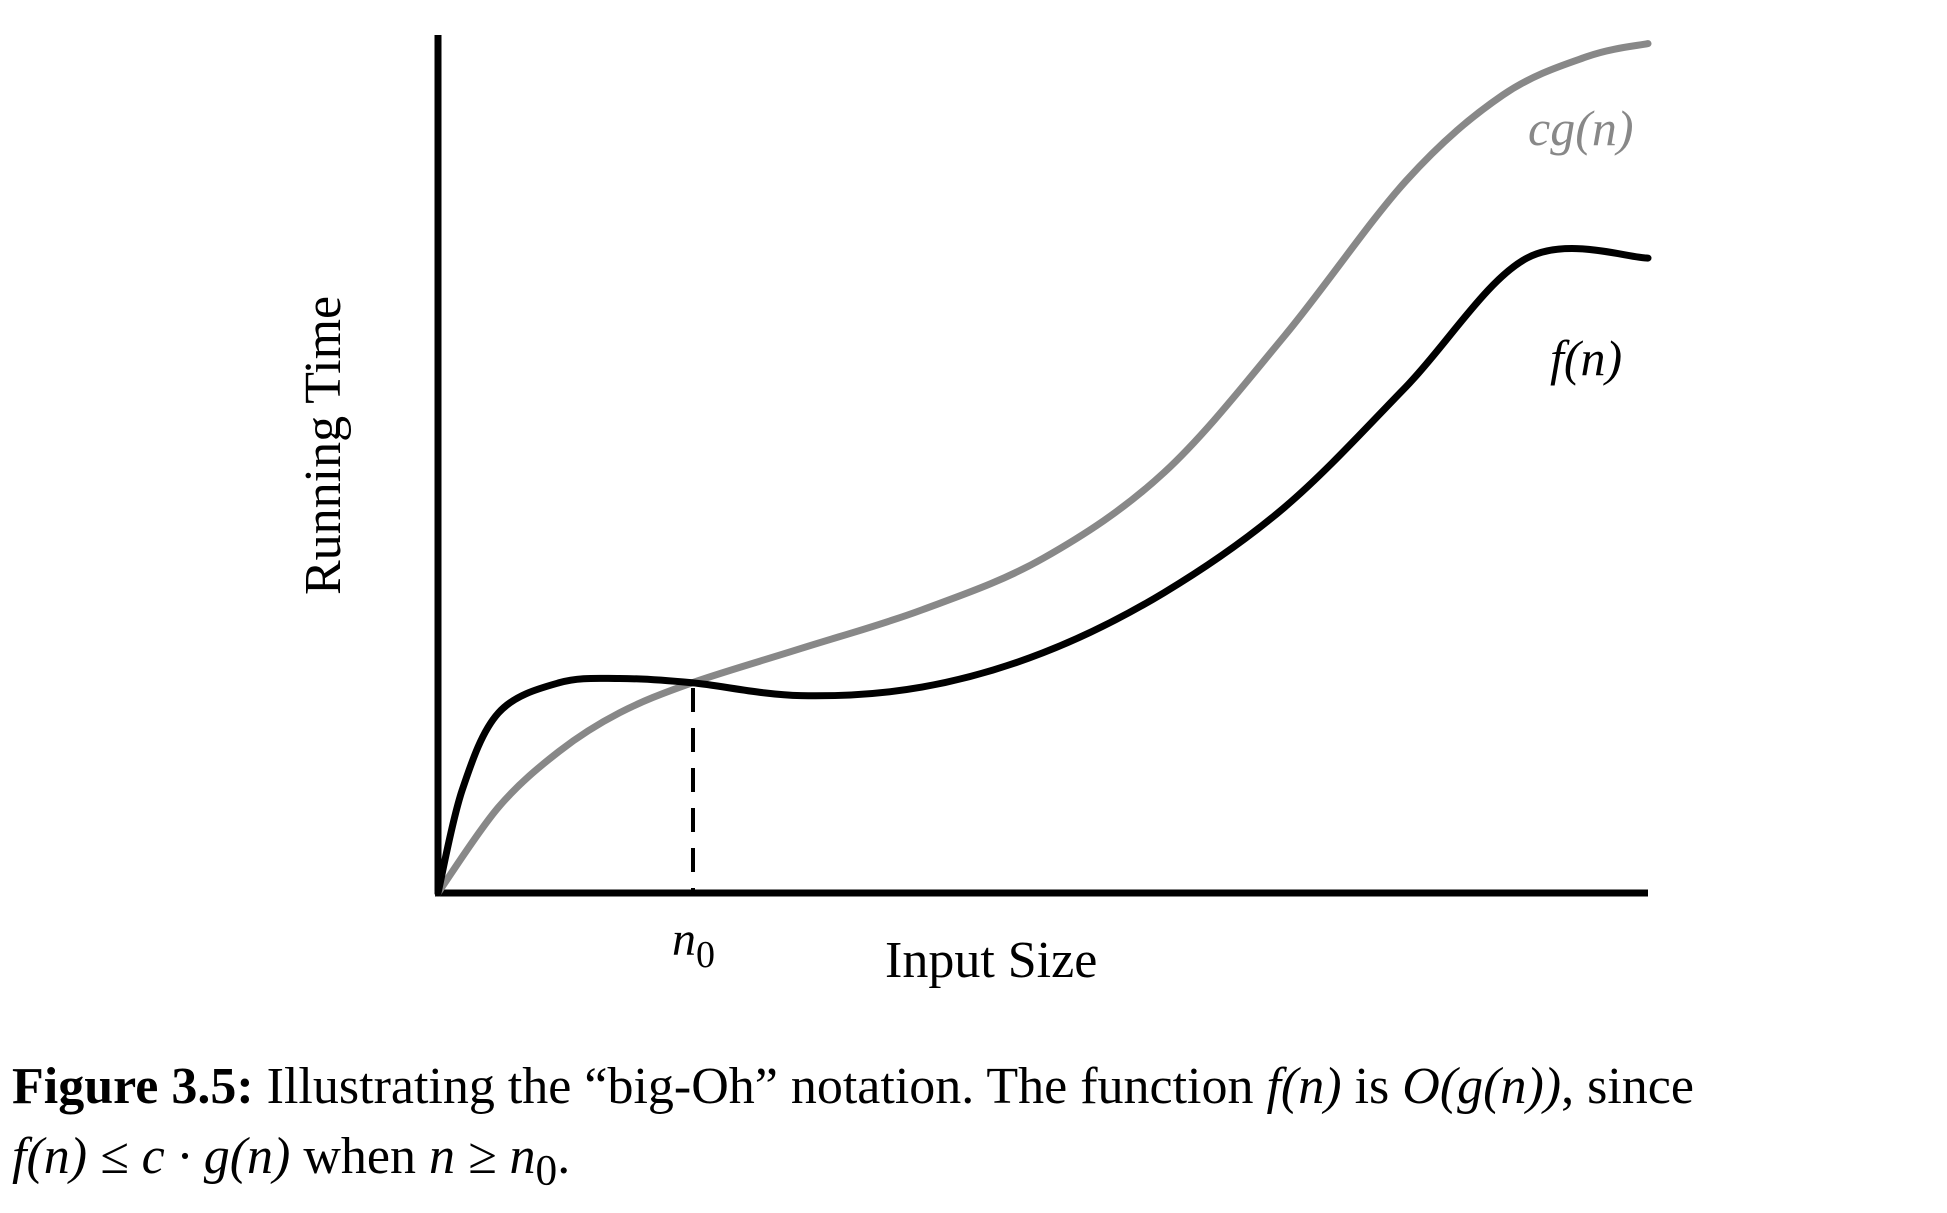  Describe the element at coordinates (359, 1156) in the screenshot. I see `caption-text-4: when` at that location.